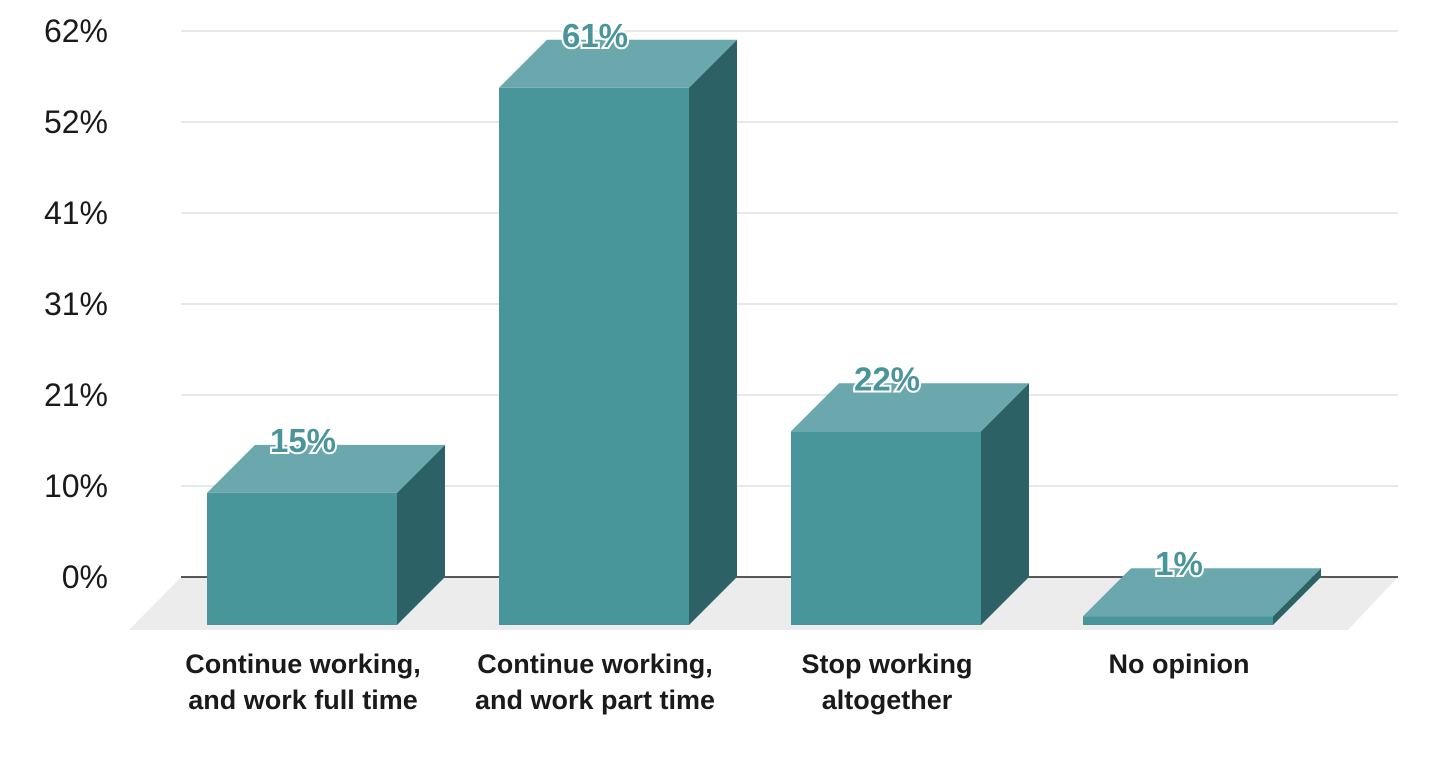  Describe the element at coordinates (76, 486) in the screenshot. I see `y-tick-label: 10%` at that location.